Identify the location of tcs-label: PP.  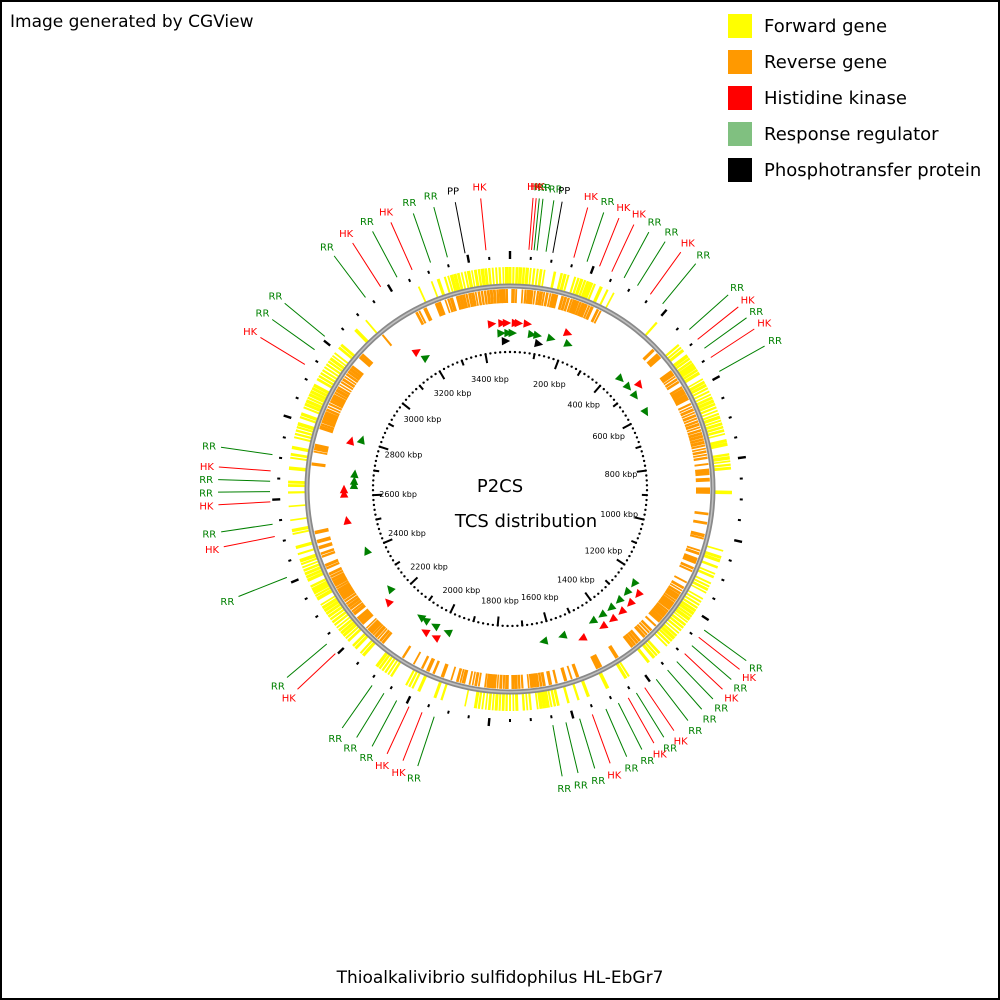
(453, 191).